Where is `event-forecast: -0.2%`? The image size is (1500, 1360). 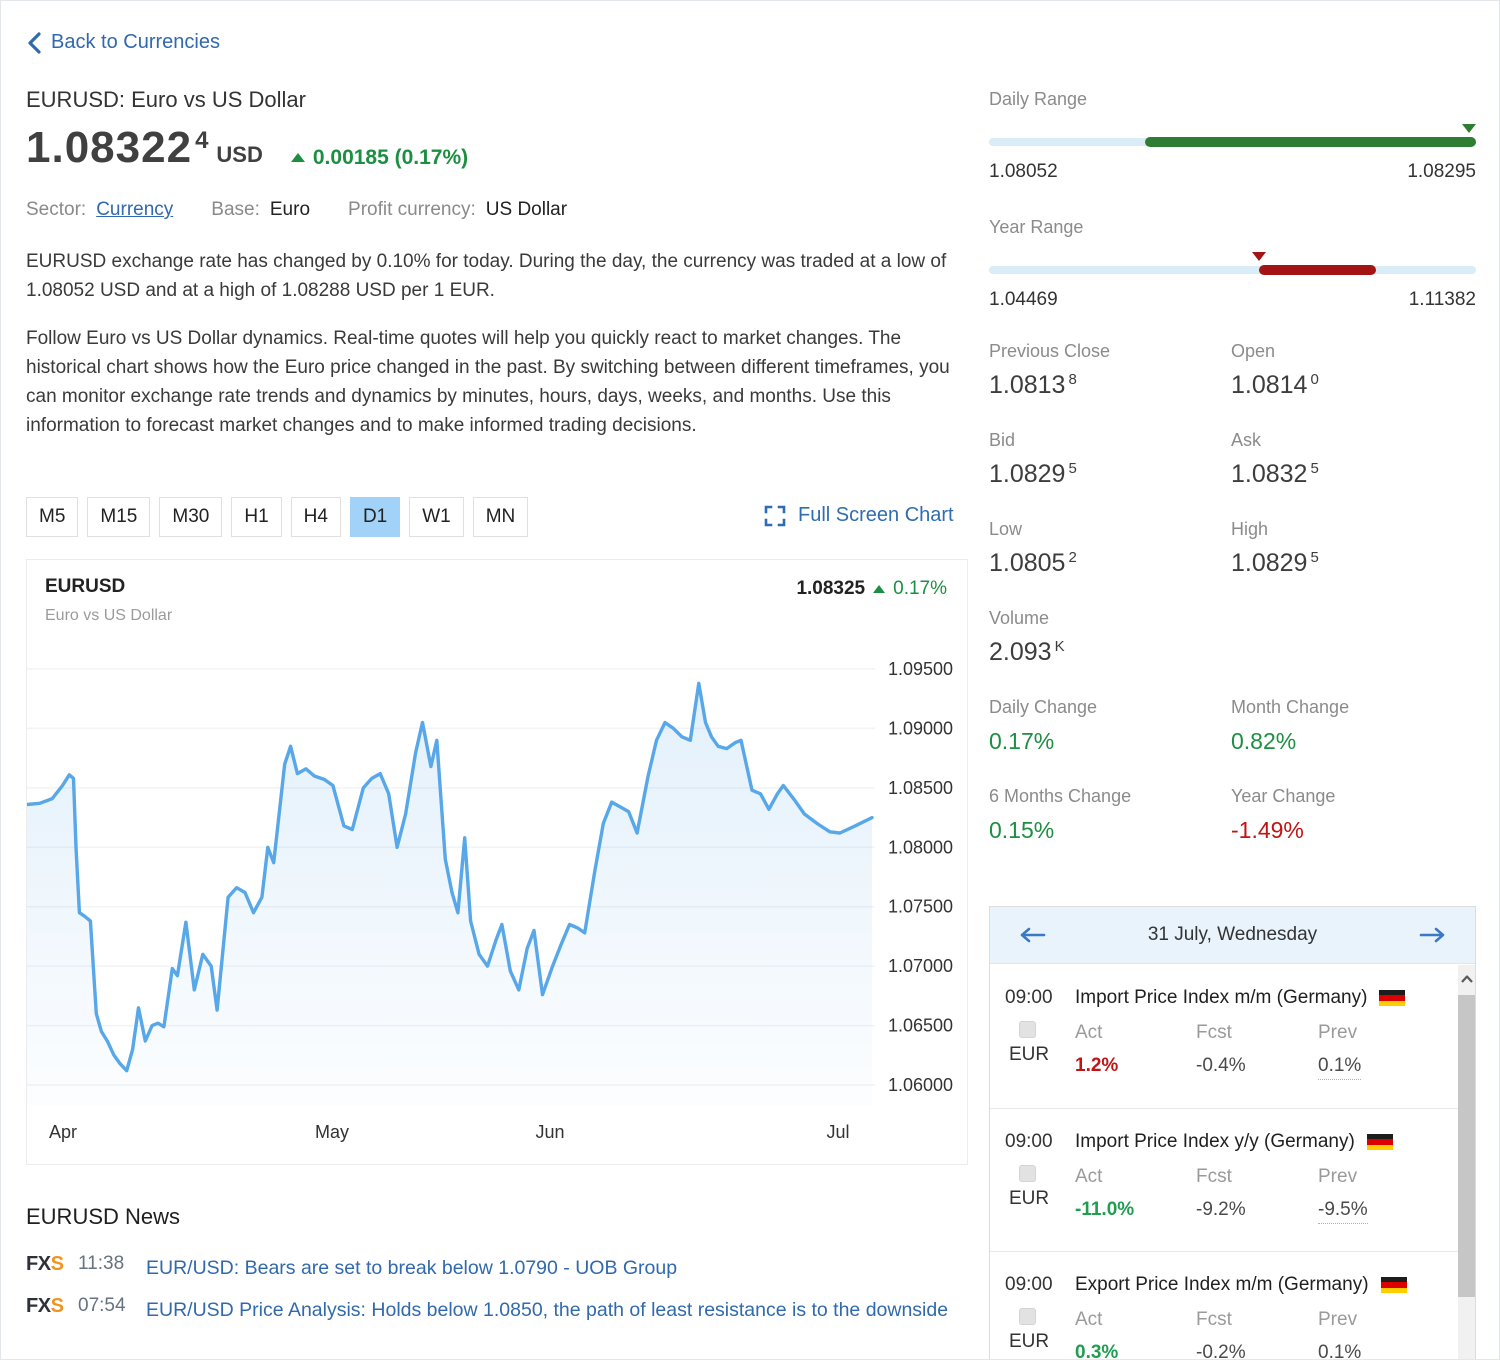
event-forecast: -0.2% is located at coordinates (1221, 1351).